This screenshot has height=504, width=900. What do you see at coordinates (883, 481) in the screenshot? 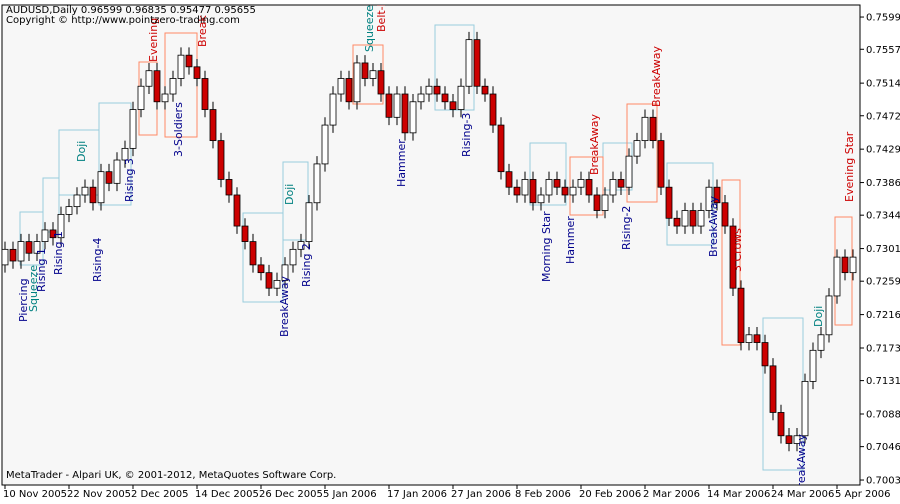
I see `y-tick-label: 0.70030` at bounding box center [883, 481].